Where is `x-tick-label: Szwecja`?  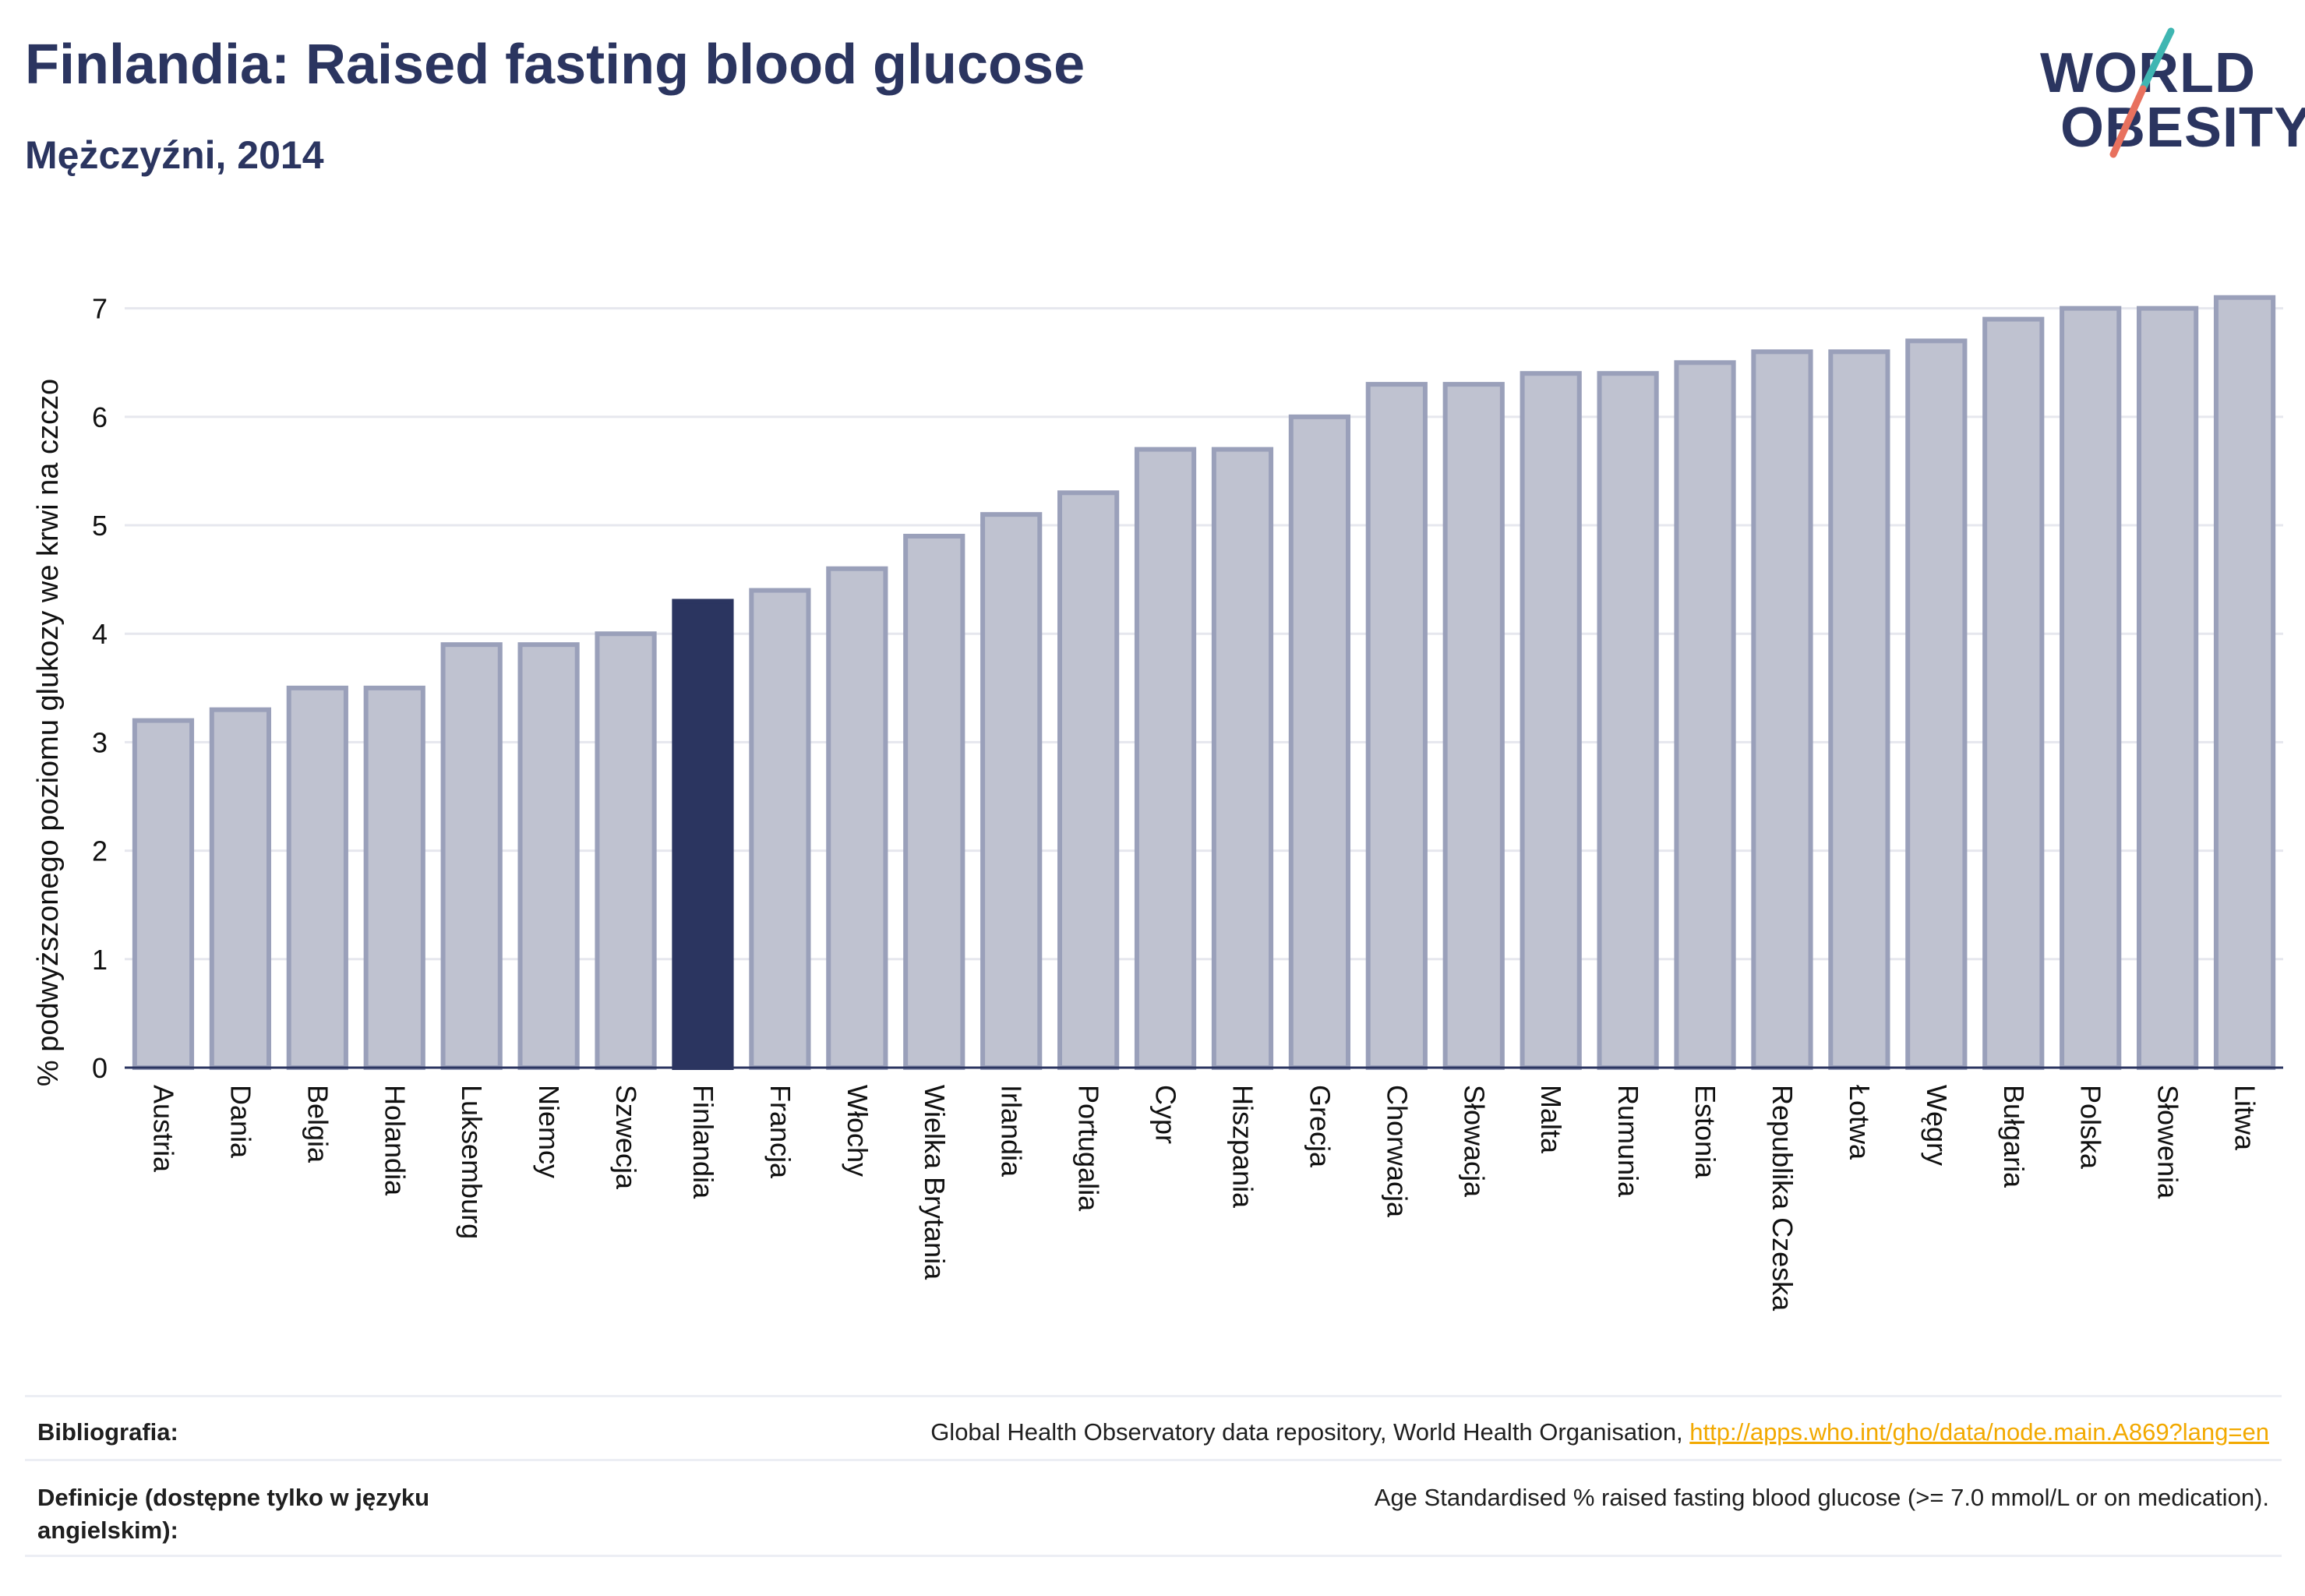 x-tick-label: Szwecja is located at coordinates (626, 1137).